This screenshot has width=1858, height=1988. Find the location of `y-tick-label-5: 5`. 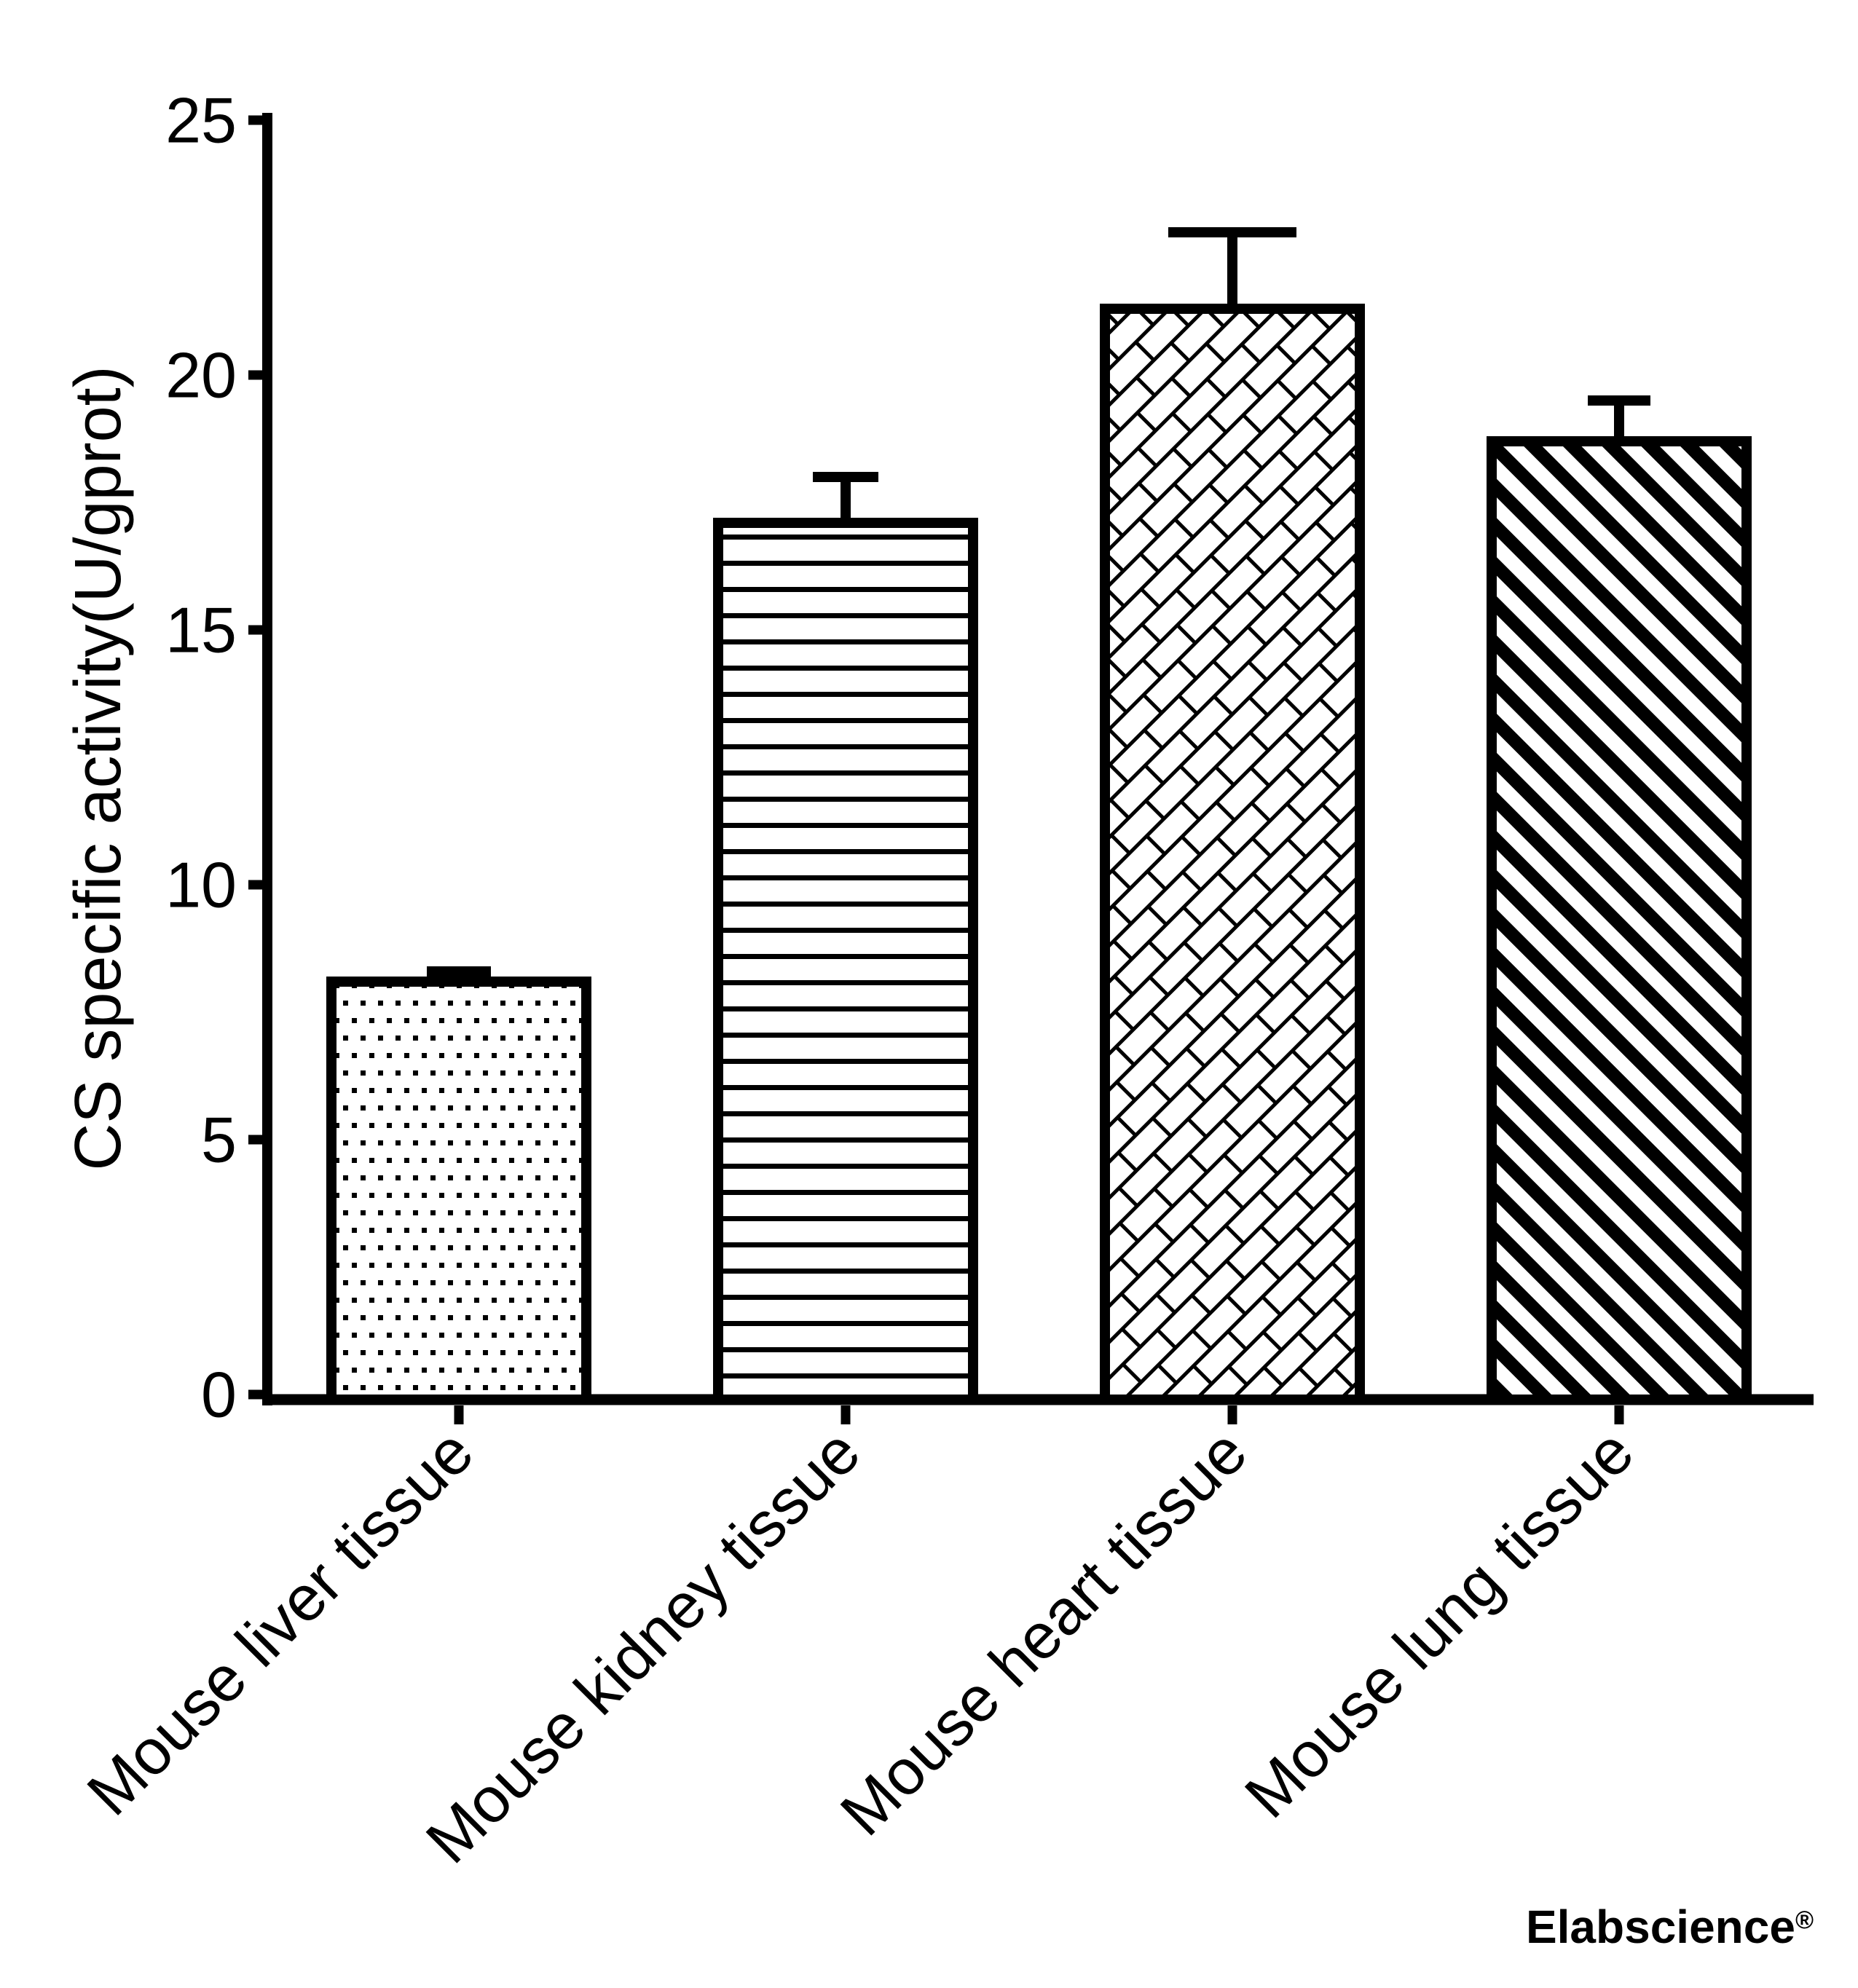

y-tick-label-5: 5 is located at coordinates (219, 1140).